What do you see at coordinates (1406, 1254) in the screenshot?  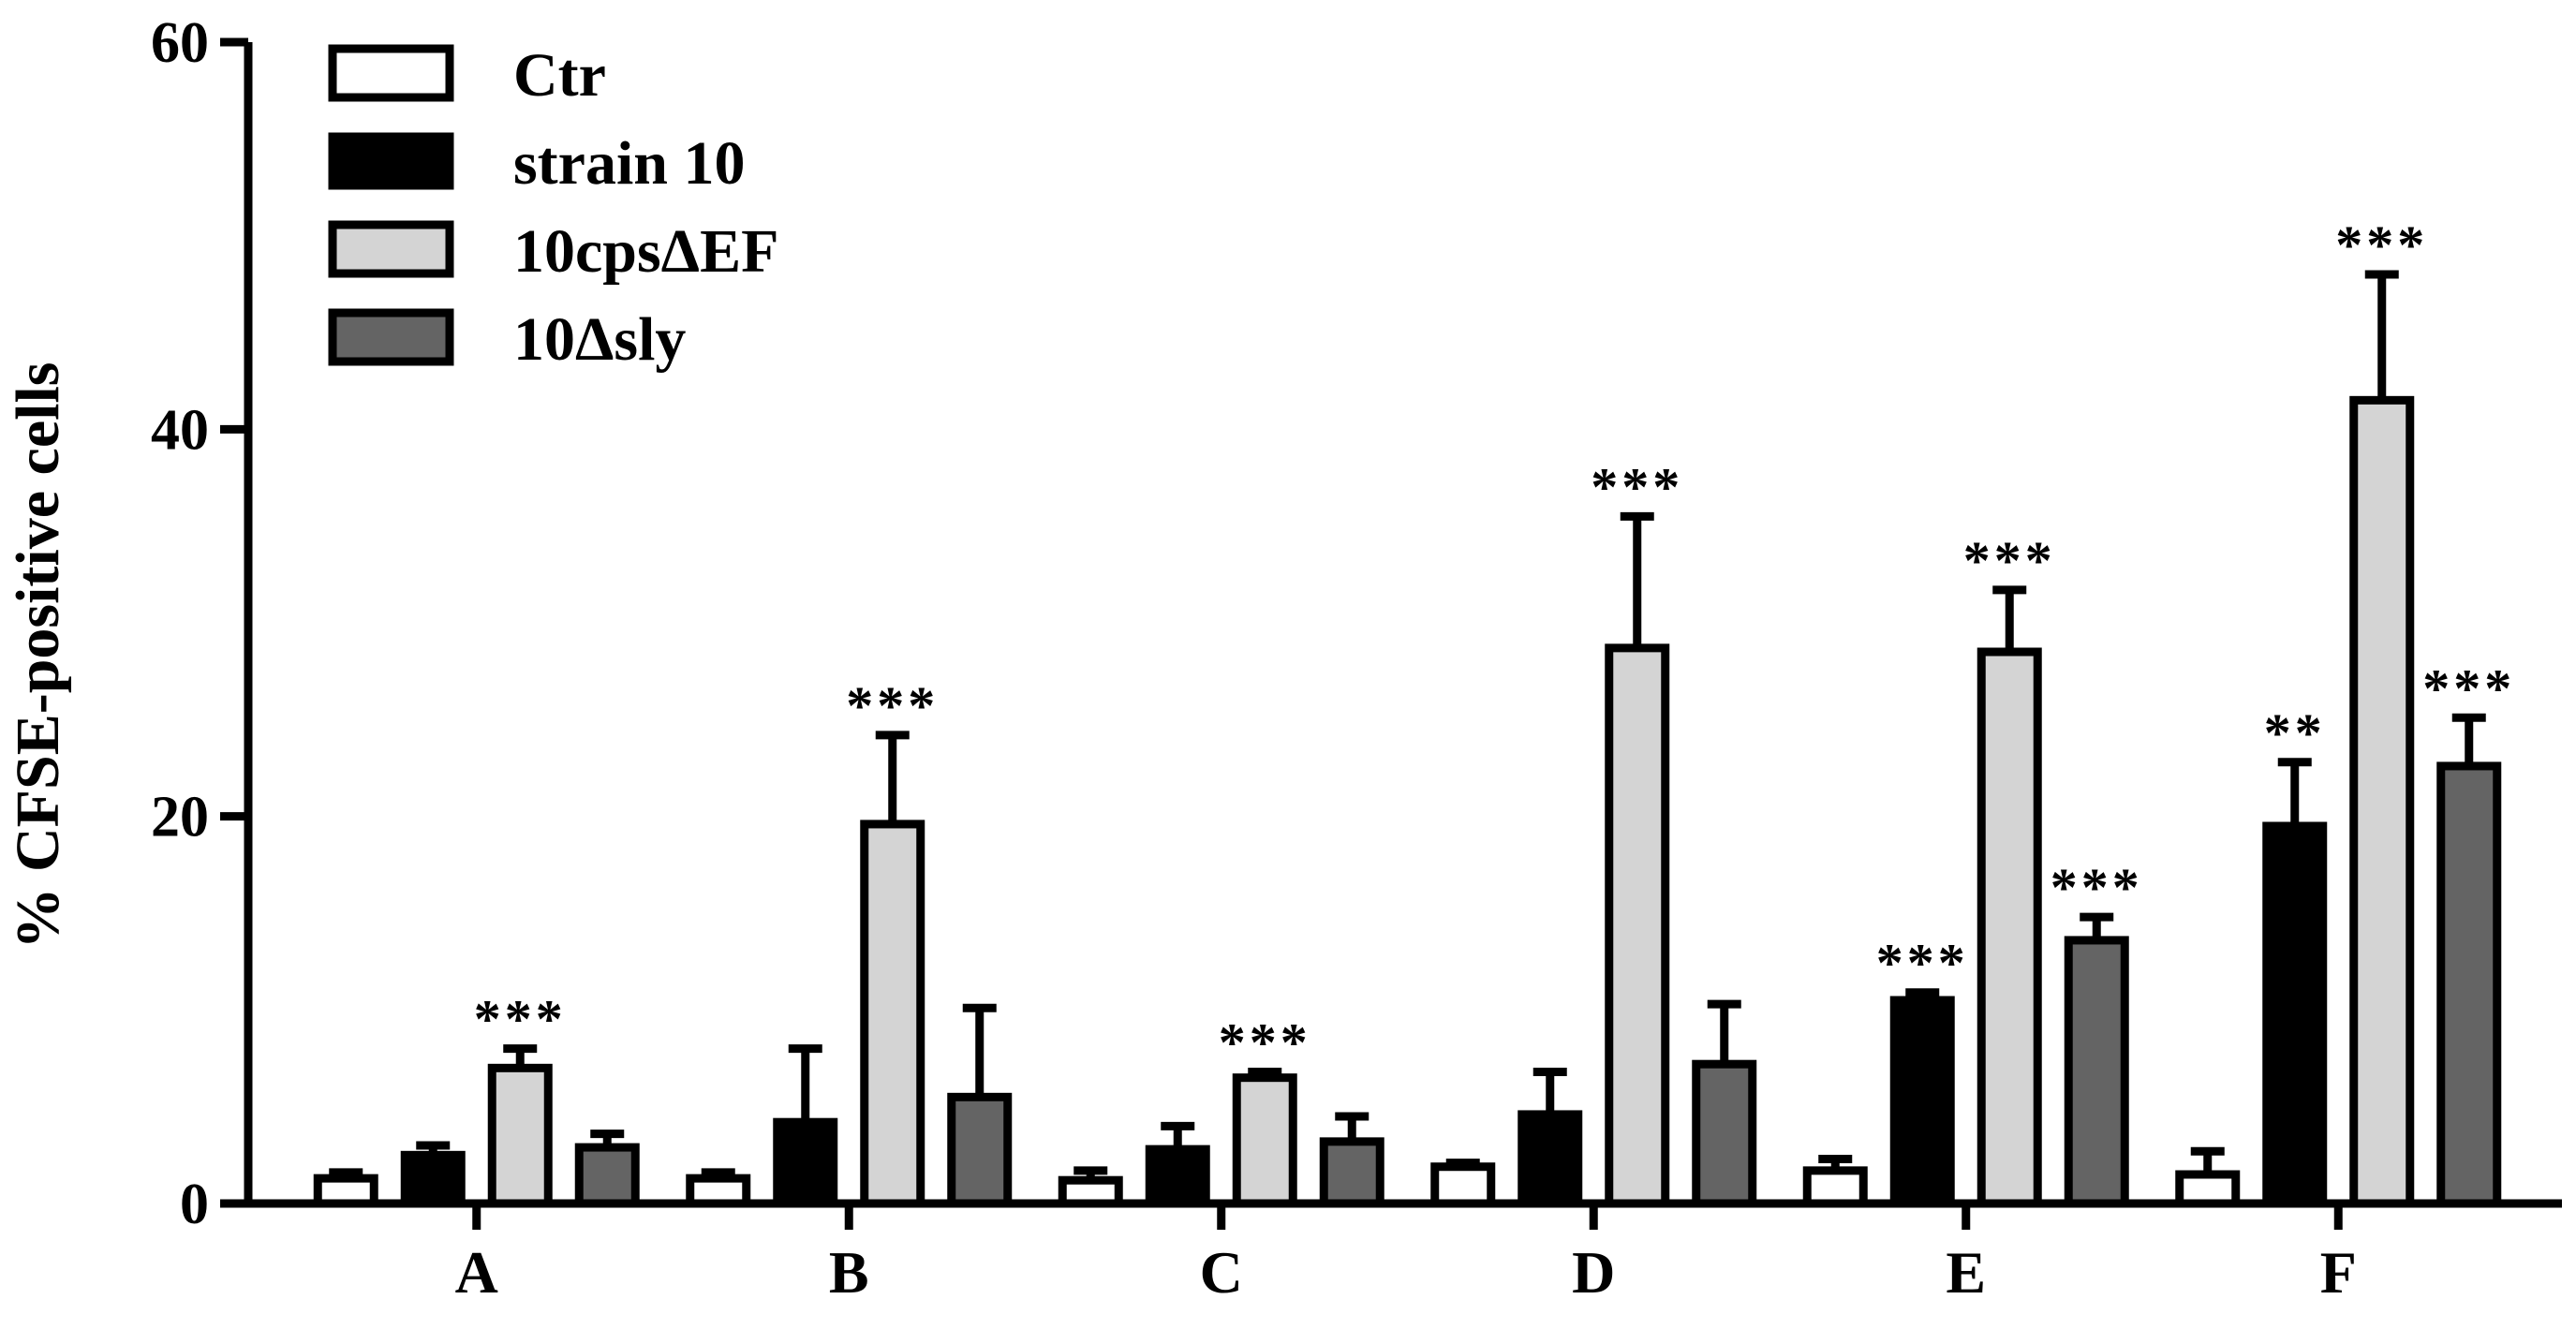 I see `x-ticks: A B C D E F` at bounding box center [1406, 1254].